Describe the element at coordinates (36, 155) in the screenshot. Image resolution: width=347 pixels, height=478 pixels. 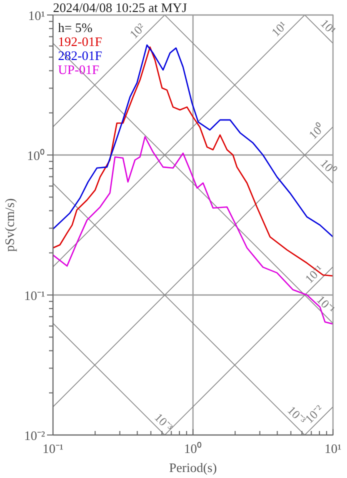
I see `y-tick-label: 10⁰` at that location.